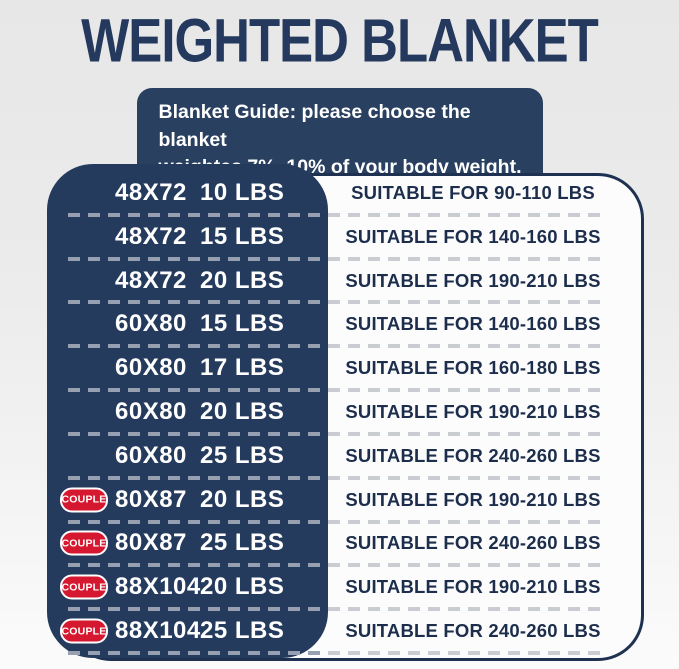 This screenshot has width=679, height=669. What do you see at coordinates (187, 193) in the screenshot?
I see `spec-cell: 48X72 10 LBS` at bounding box center [187, 193].